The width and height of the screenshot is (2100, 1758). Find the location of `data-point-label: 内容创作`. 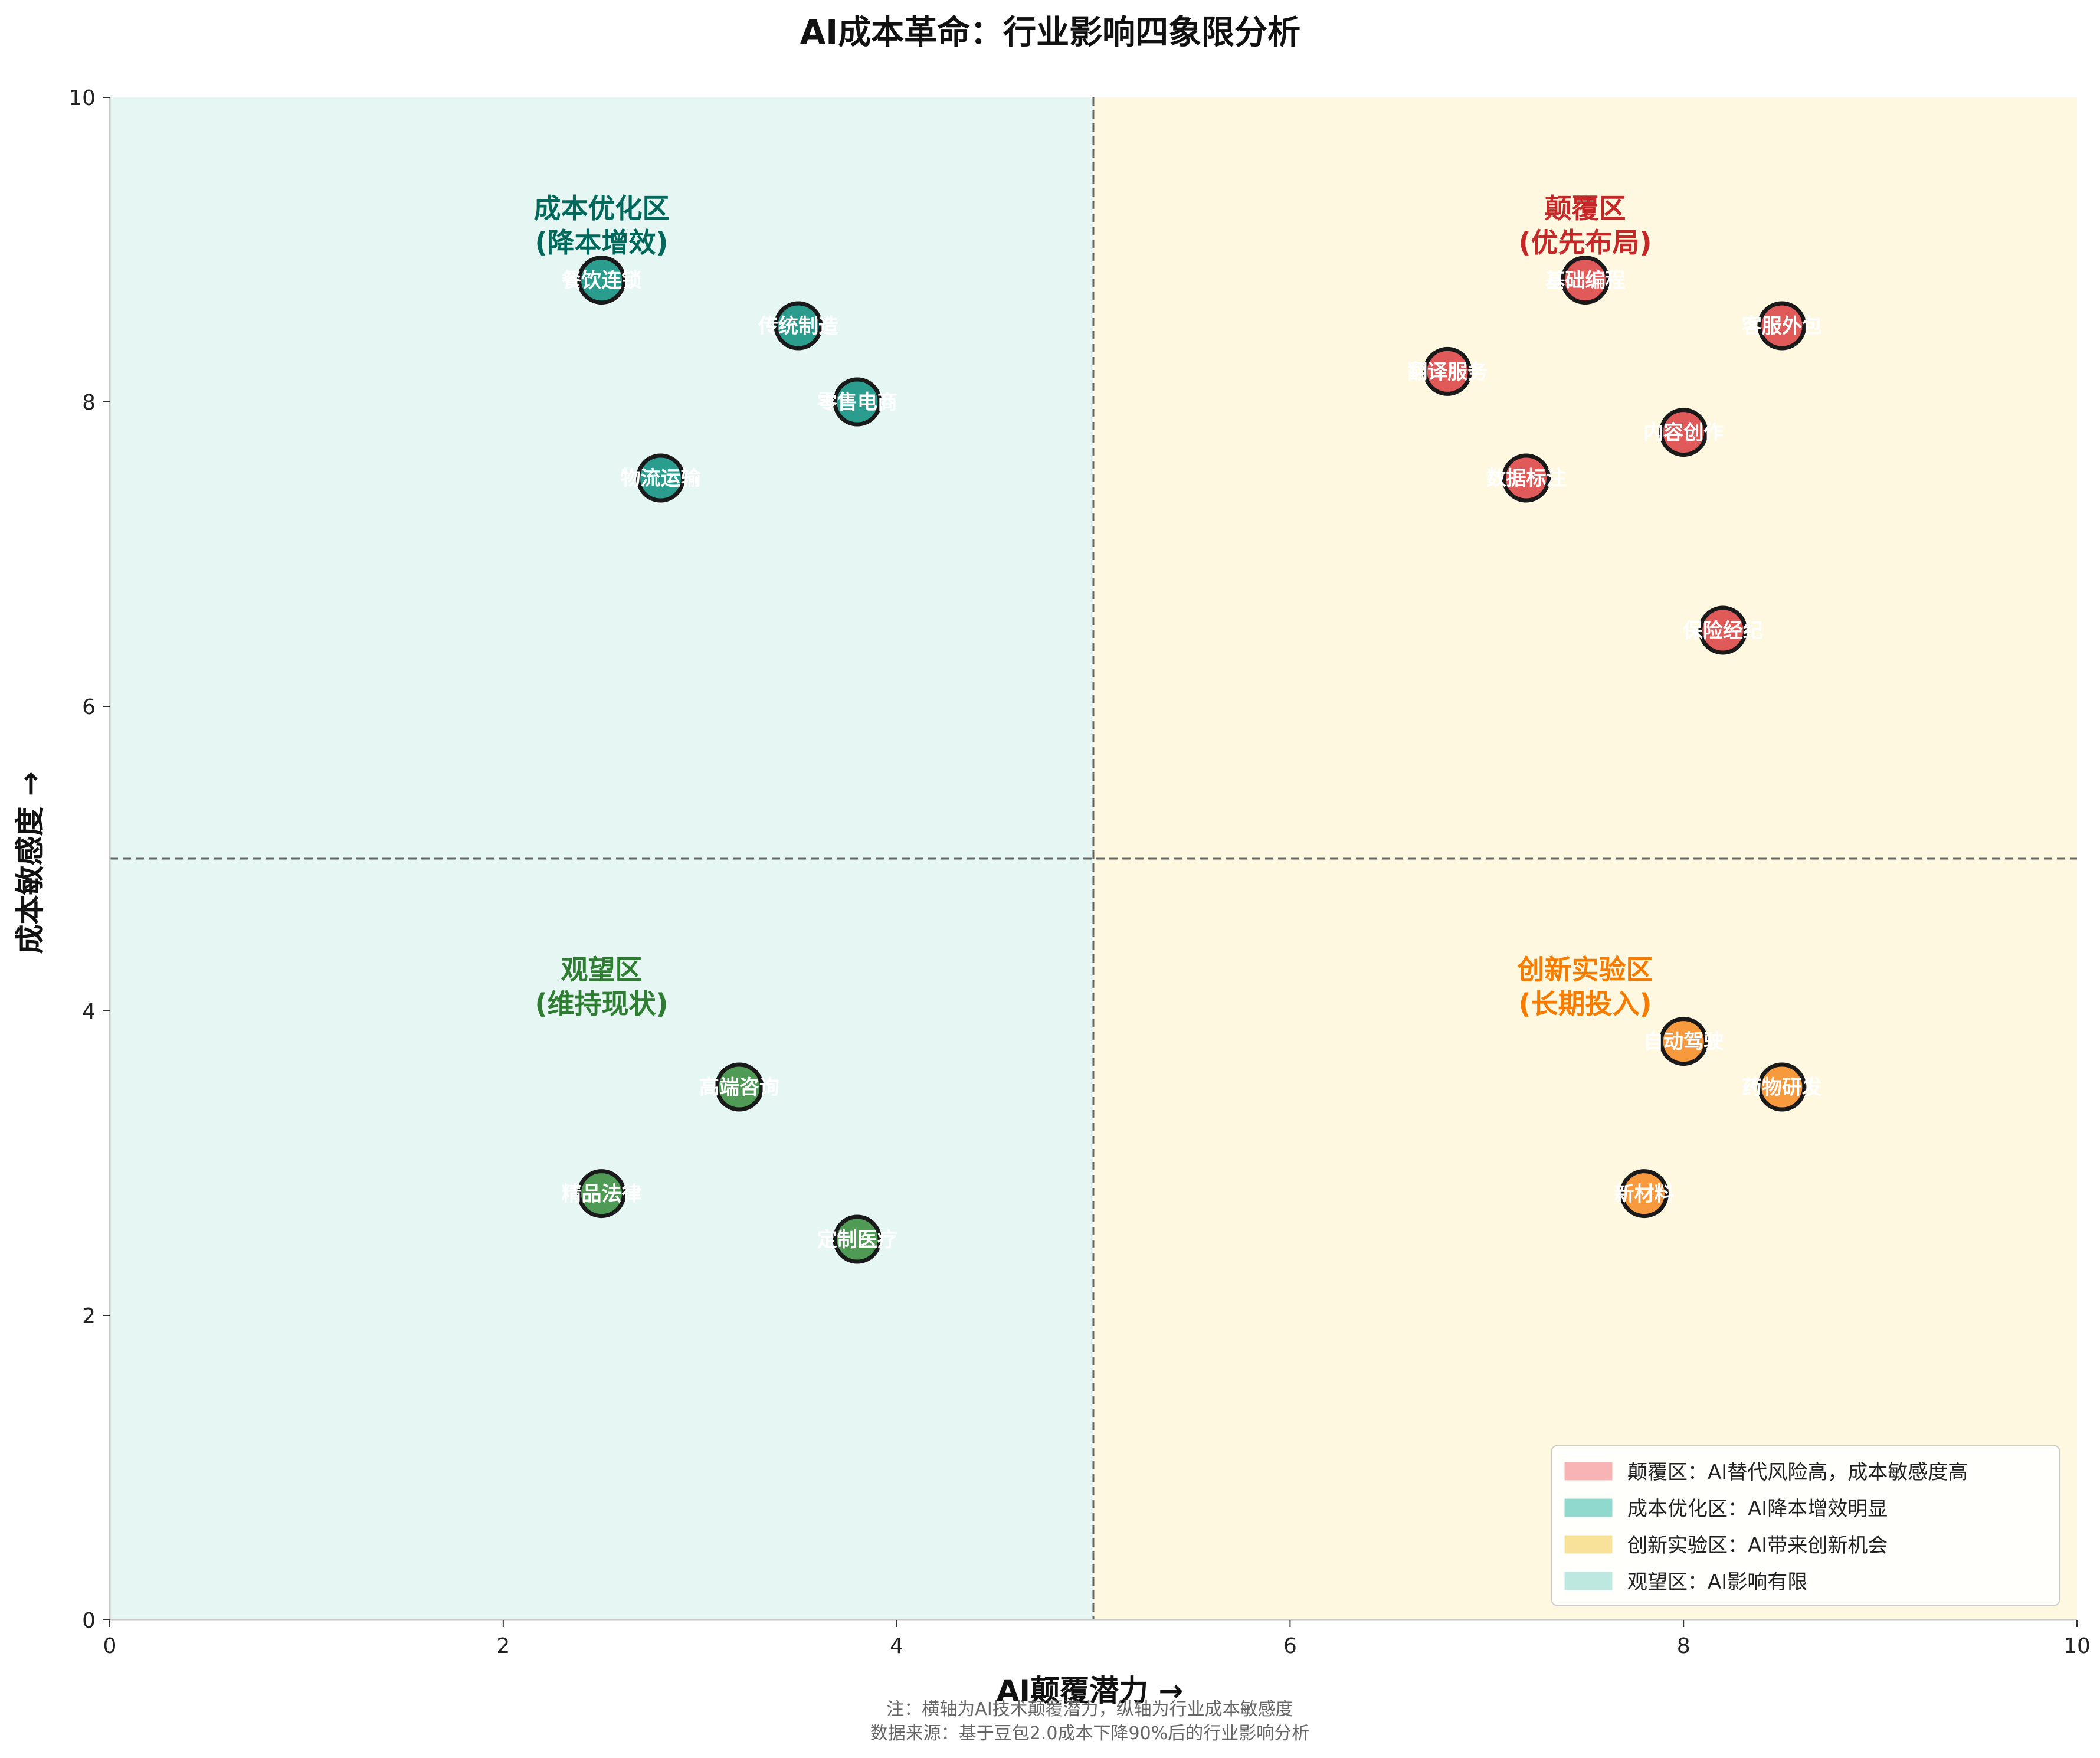

data-point-label: 内容创作 is located at coordinates (1683, 433).